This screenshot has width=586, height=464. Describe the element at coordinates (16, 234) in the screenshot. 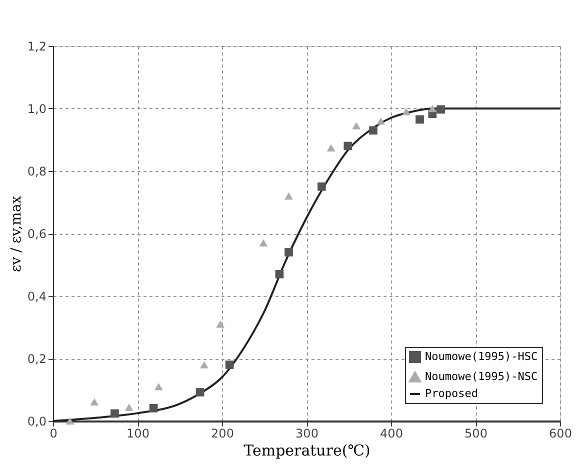

I see `y-axis-title: εv / εv,max` at that location.